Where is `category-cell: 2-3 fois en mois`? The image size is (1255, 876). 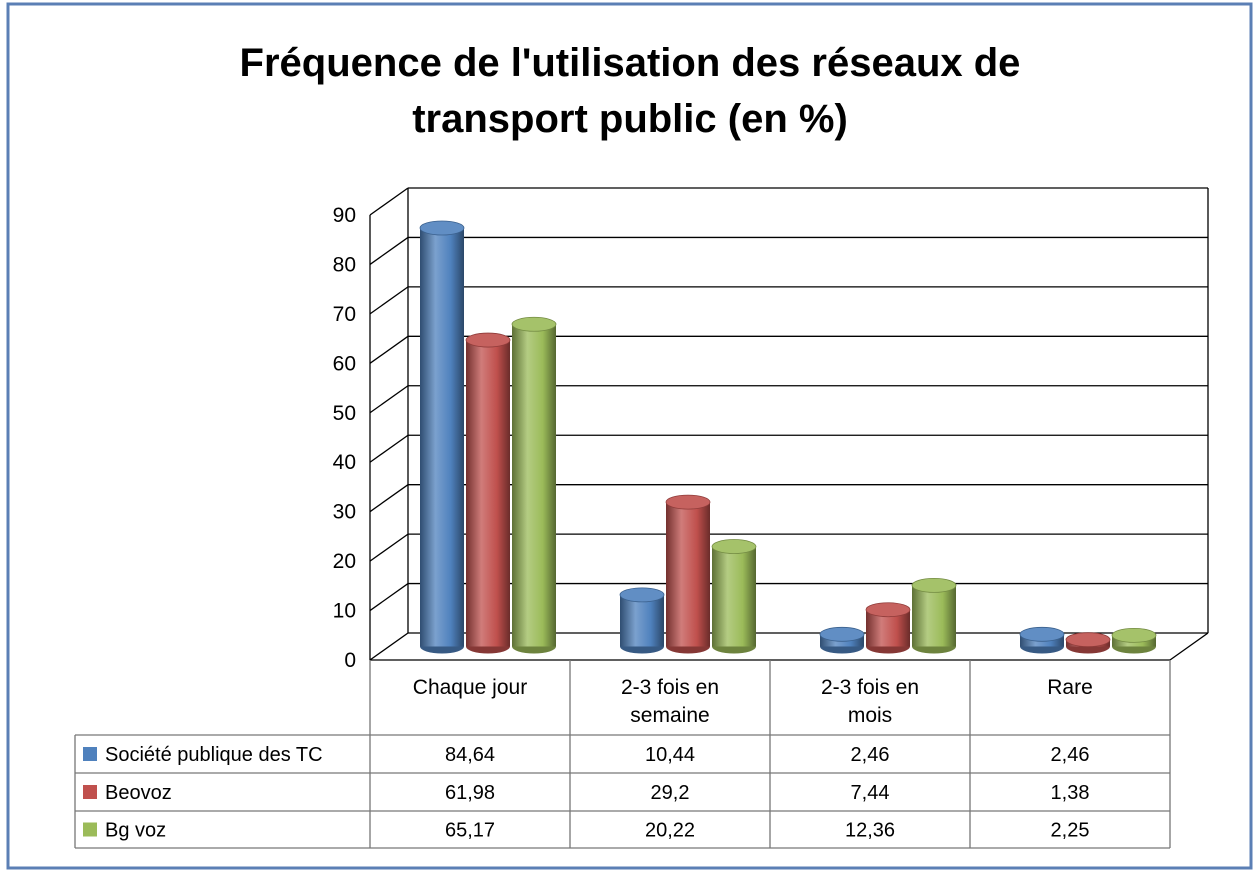
category-cell: 2-3 fois en mois is located at coordinates (870, 701).